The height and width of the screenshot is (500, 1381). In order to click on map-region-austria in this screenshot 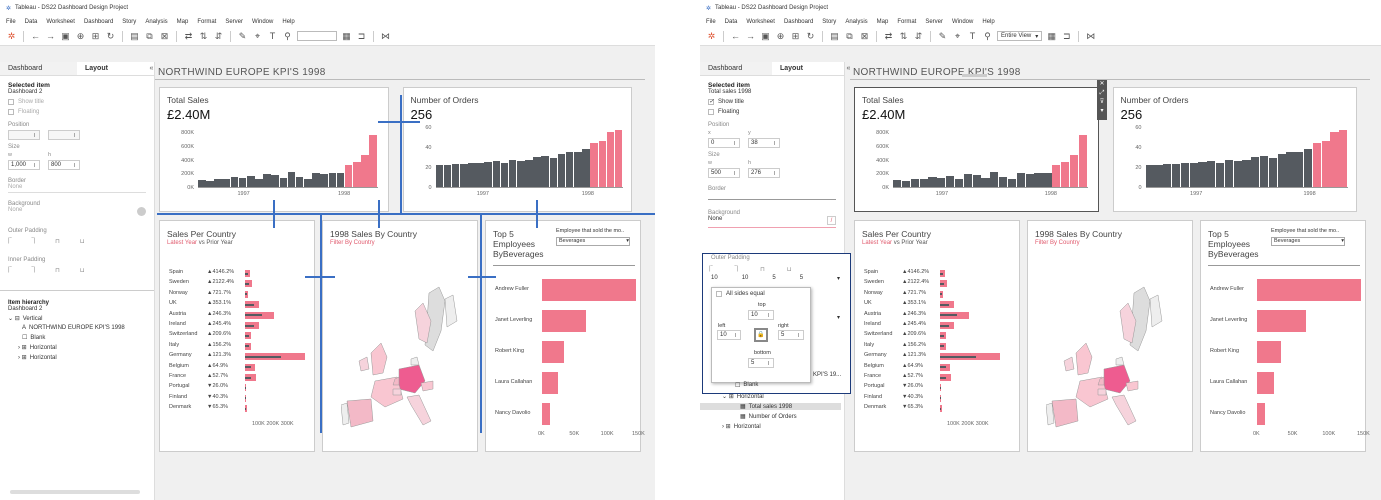, I will do `click(1132, 386)`.